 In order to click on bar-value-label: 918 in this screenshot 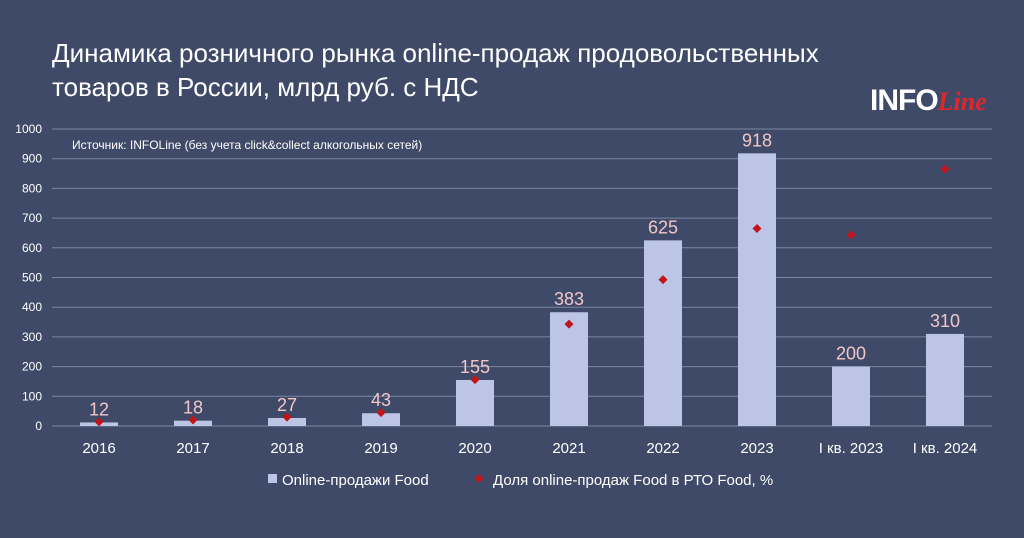, I will do `click(757, 140)`.